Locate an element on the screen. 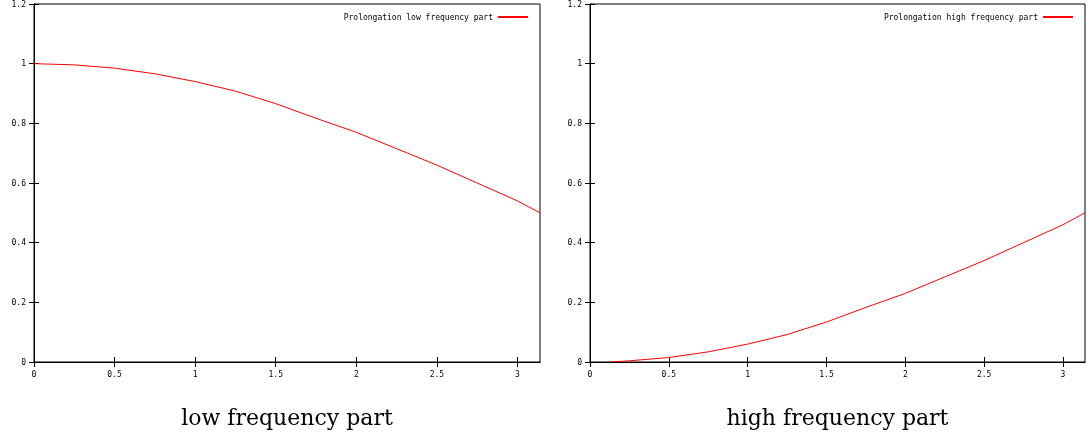 This screenshot has height=433, width=1090. x-axis-title: low frequency part is located at coordinates (287, 417).